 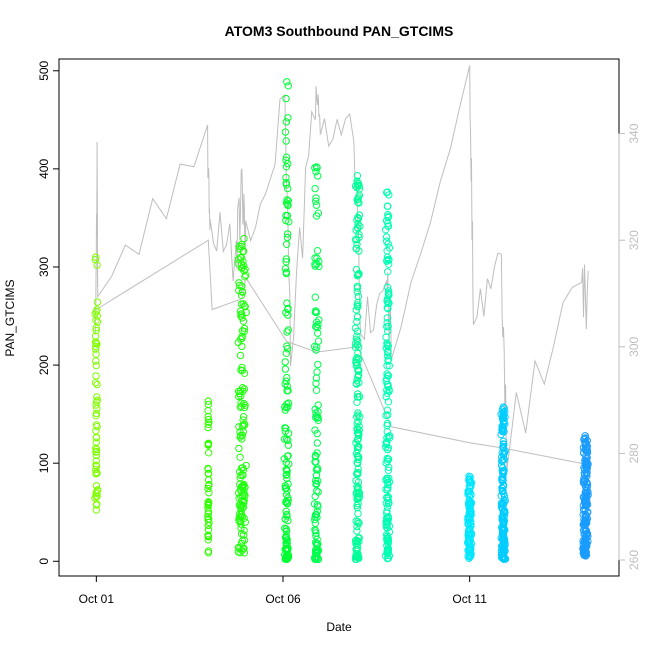 What do you see at coordinates (634, 560) in the screenshot?
I see `y2-tick-label: 260` at bounding box center [634, 560].